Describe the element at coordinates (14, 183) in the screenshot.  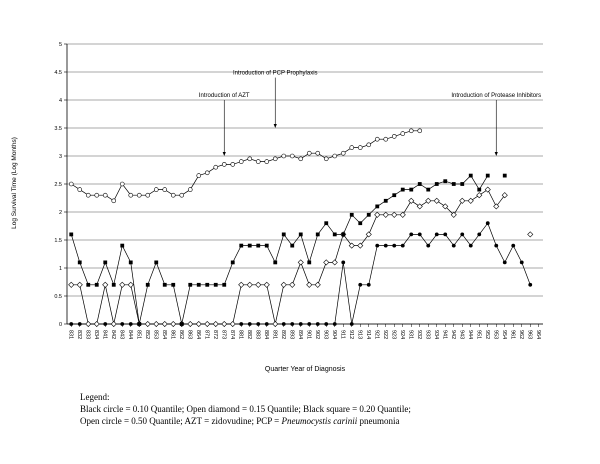
I see `y-axis-label: Log Survival Time (Log Months)` at that location.